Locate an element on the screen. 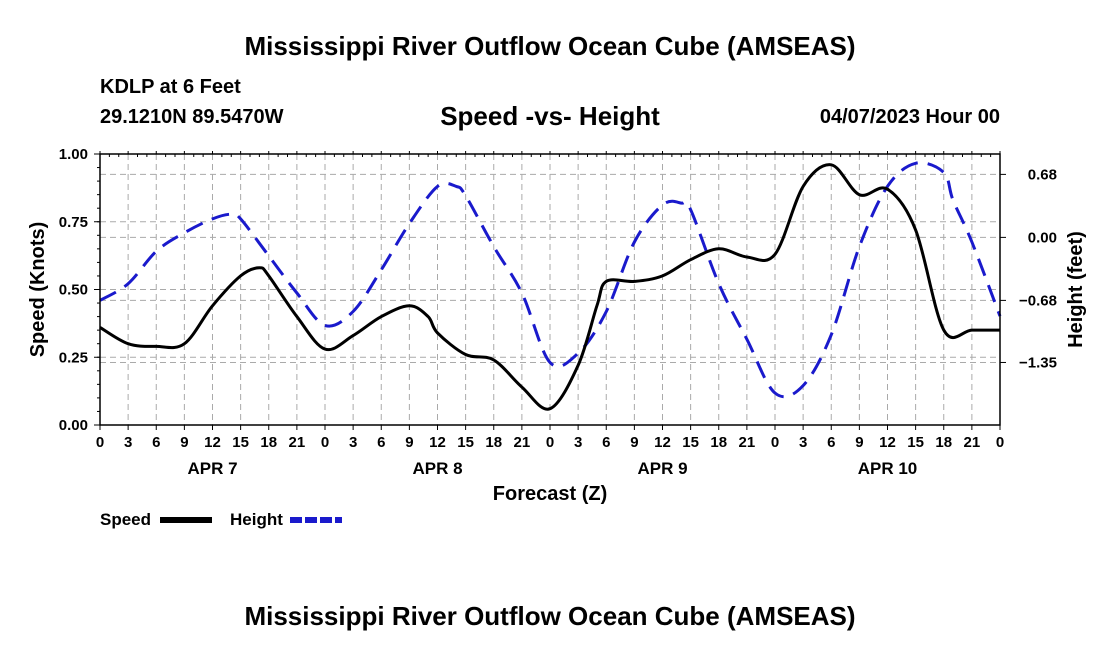 The width and height of the screenshot is (1100, 650). y2-axis-title: Height (feet) is located at coordinates (1076, 289).